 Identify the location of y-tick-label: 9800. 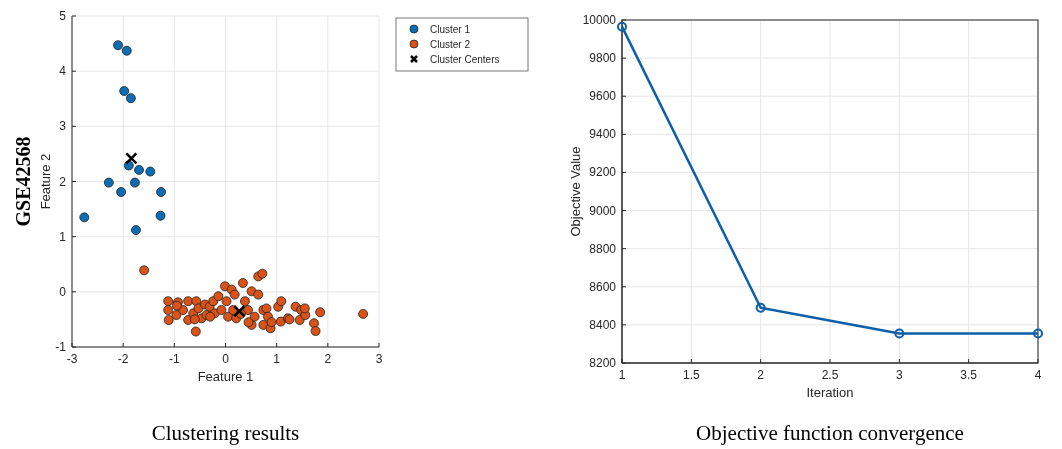
(603, 58).